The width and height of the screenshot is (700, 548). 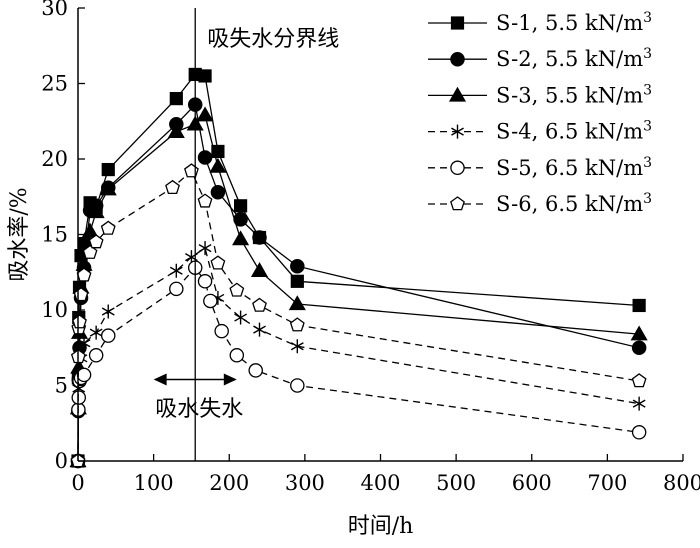 What do you see at coordinates (77, 483) in the screenshot?
I see `x-tick-label: 0` at bounding box center [77, 483].